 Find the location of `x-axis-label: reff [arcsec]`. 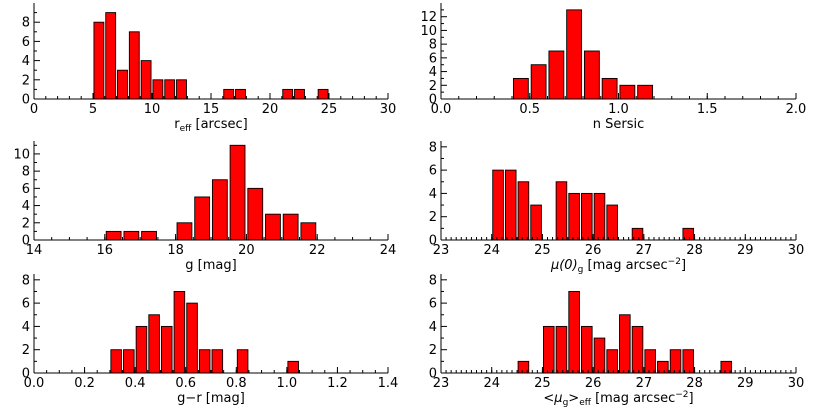

x-axis-label: reff [arcsec] is located at coordinates (210, 125).